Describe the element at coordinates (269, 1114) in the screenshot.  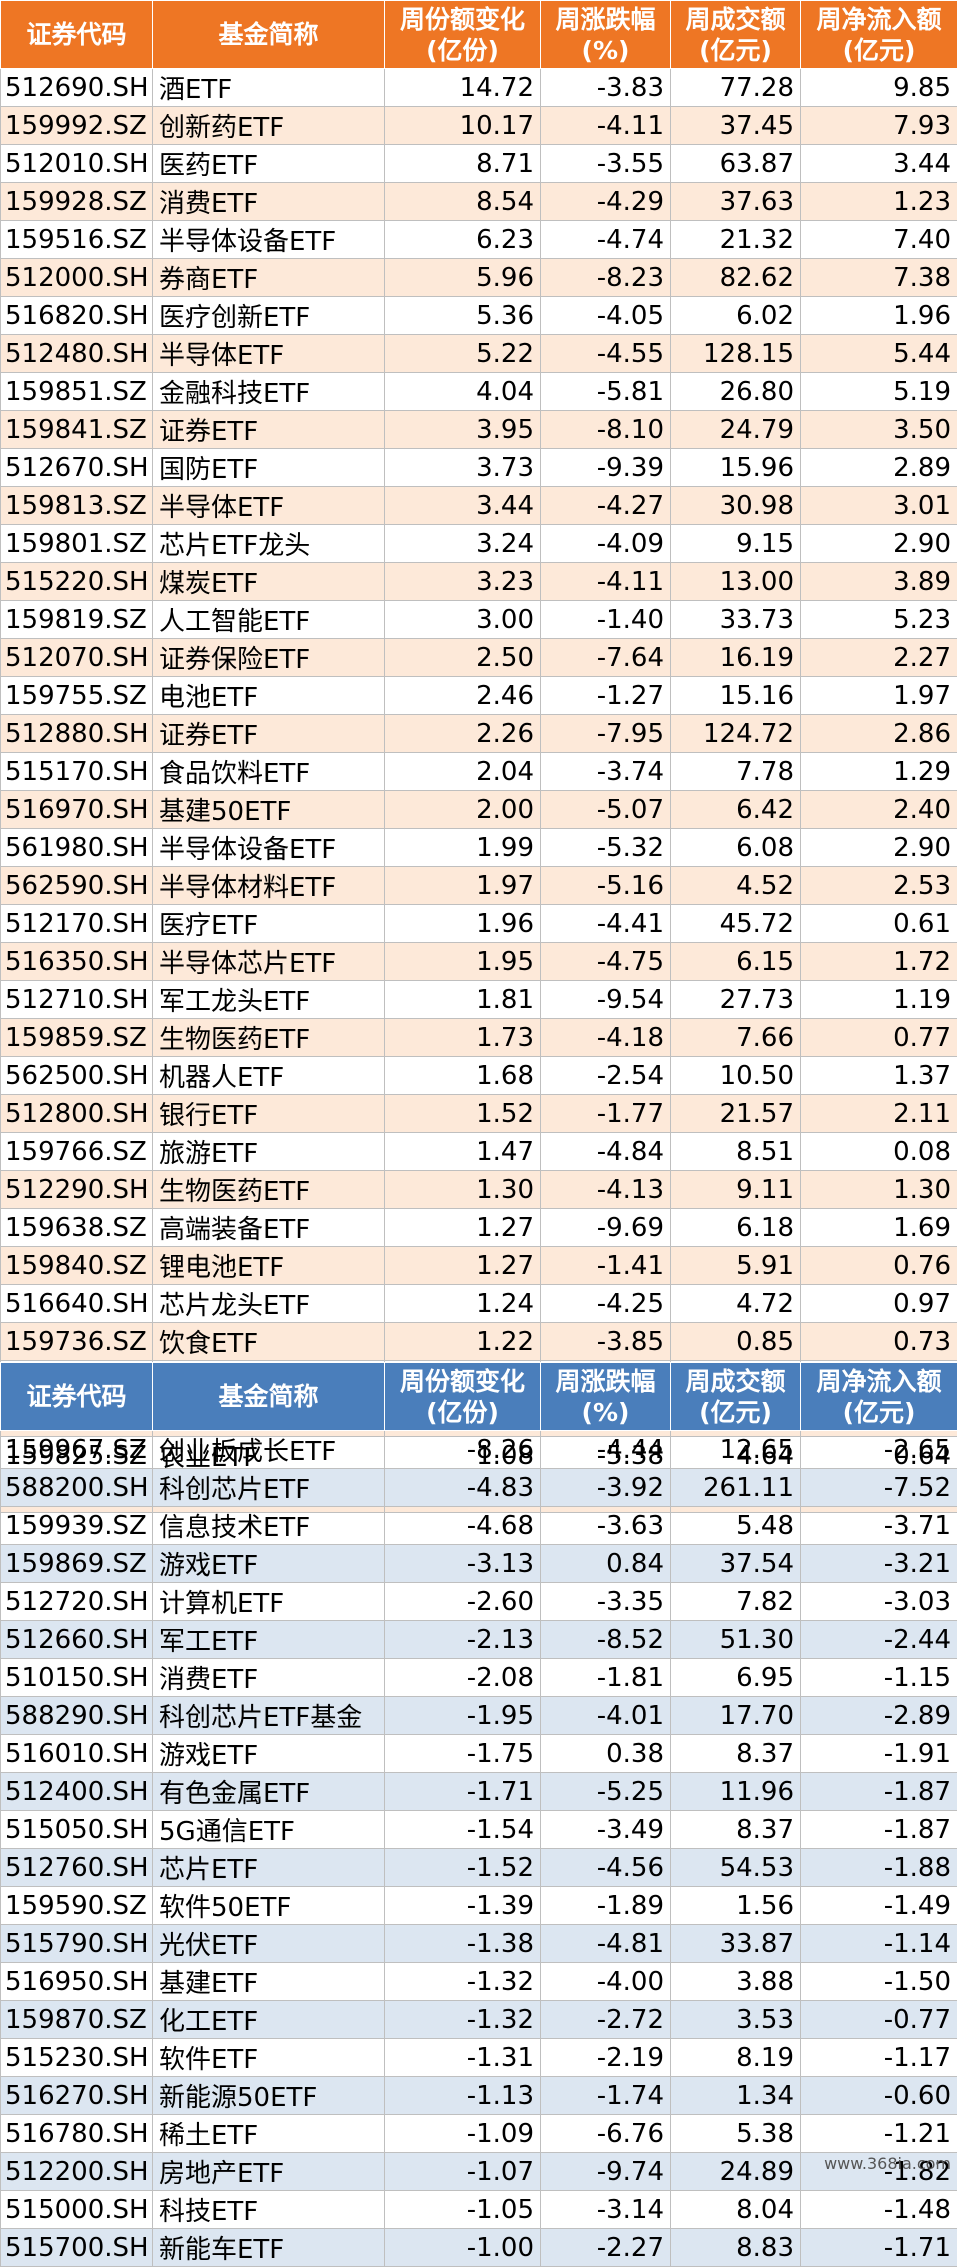
I see `cell-name: 银行ETF` at that location.